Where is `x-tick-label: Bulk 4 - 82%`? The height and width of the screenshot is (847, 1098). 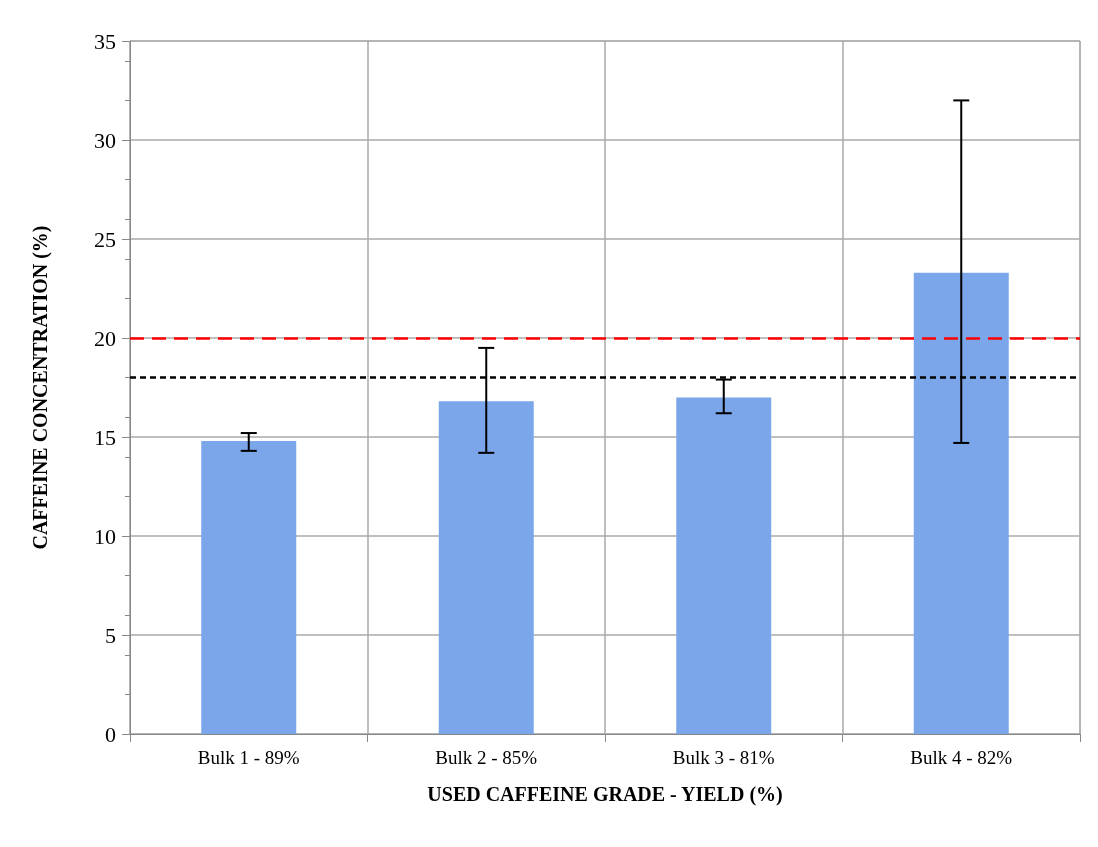
x-tick-label: Bulk 4 - 82% is located at coordinates (961, 757).